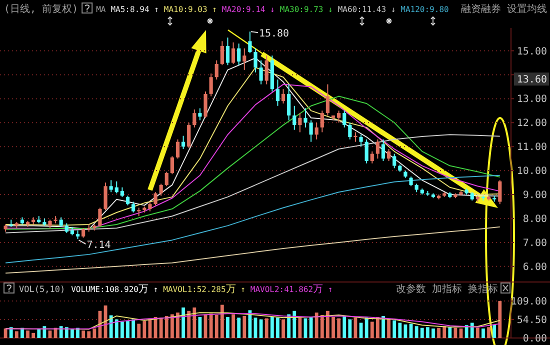  What do you see at coordinates (190, 9) in the screenshot?
I see `text: MA10:9.03 ↑` at bounding box center [190, 9].